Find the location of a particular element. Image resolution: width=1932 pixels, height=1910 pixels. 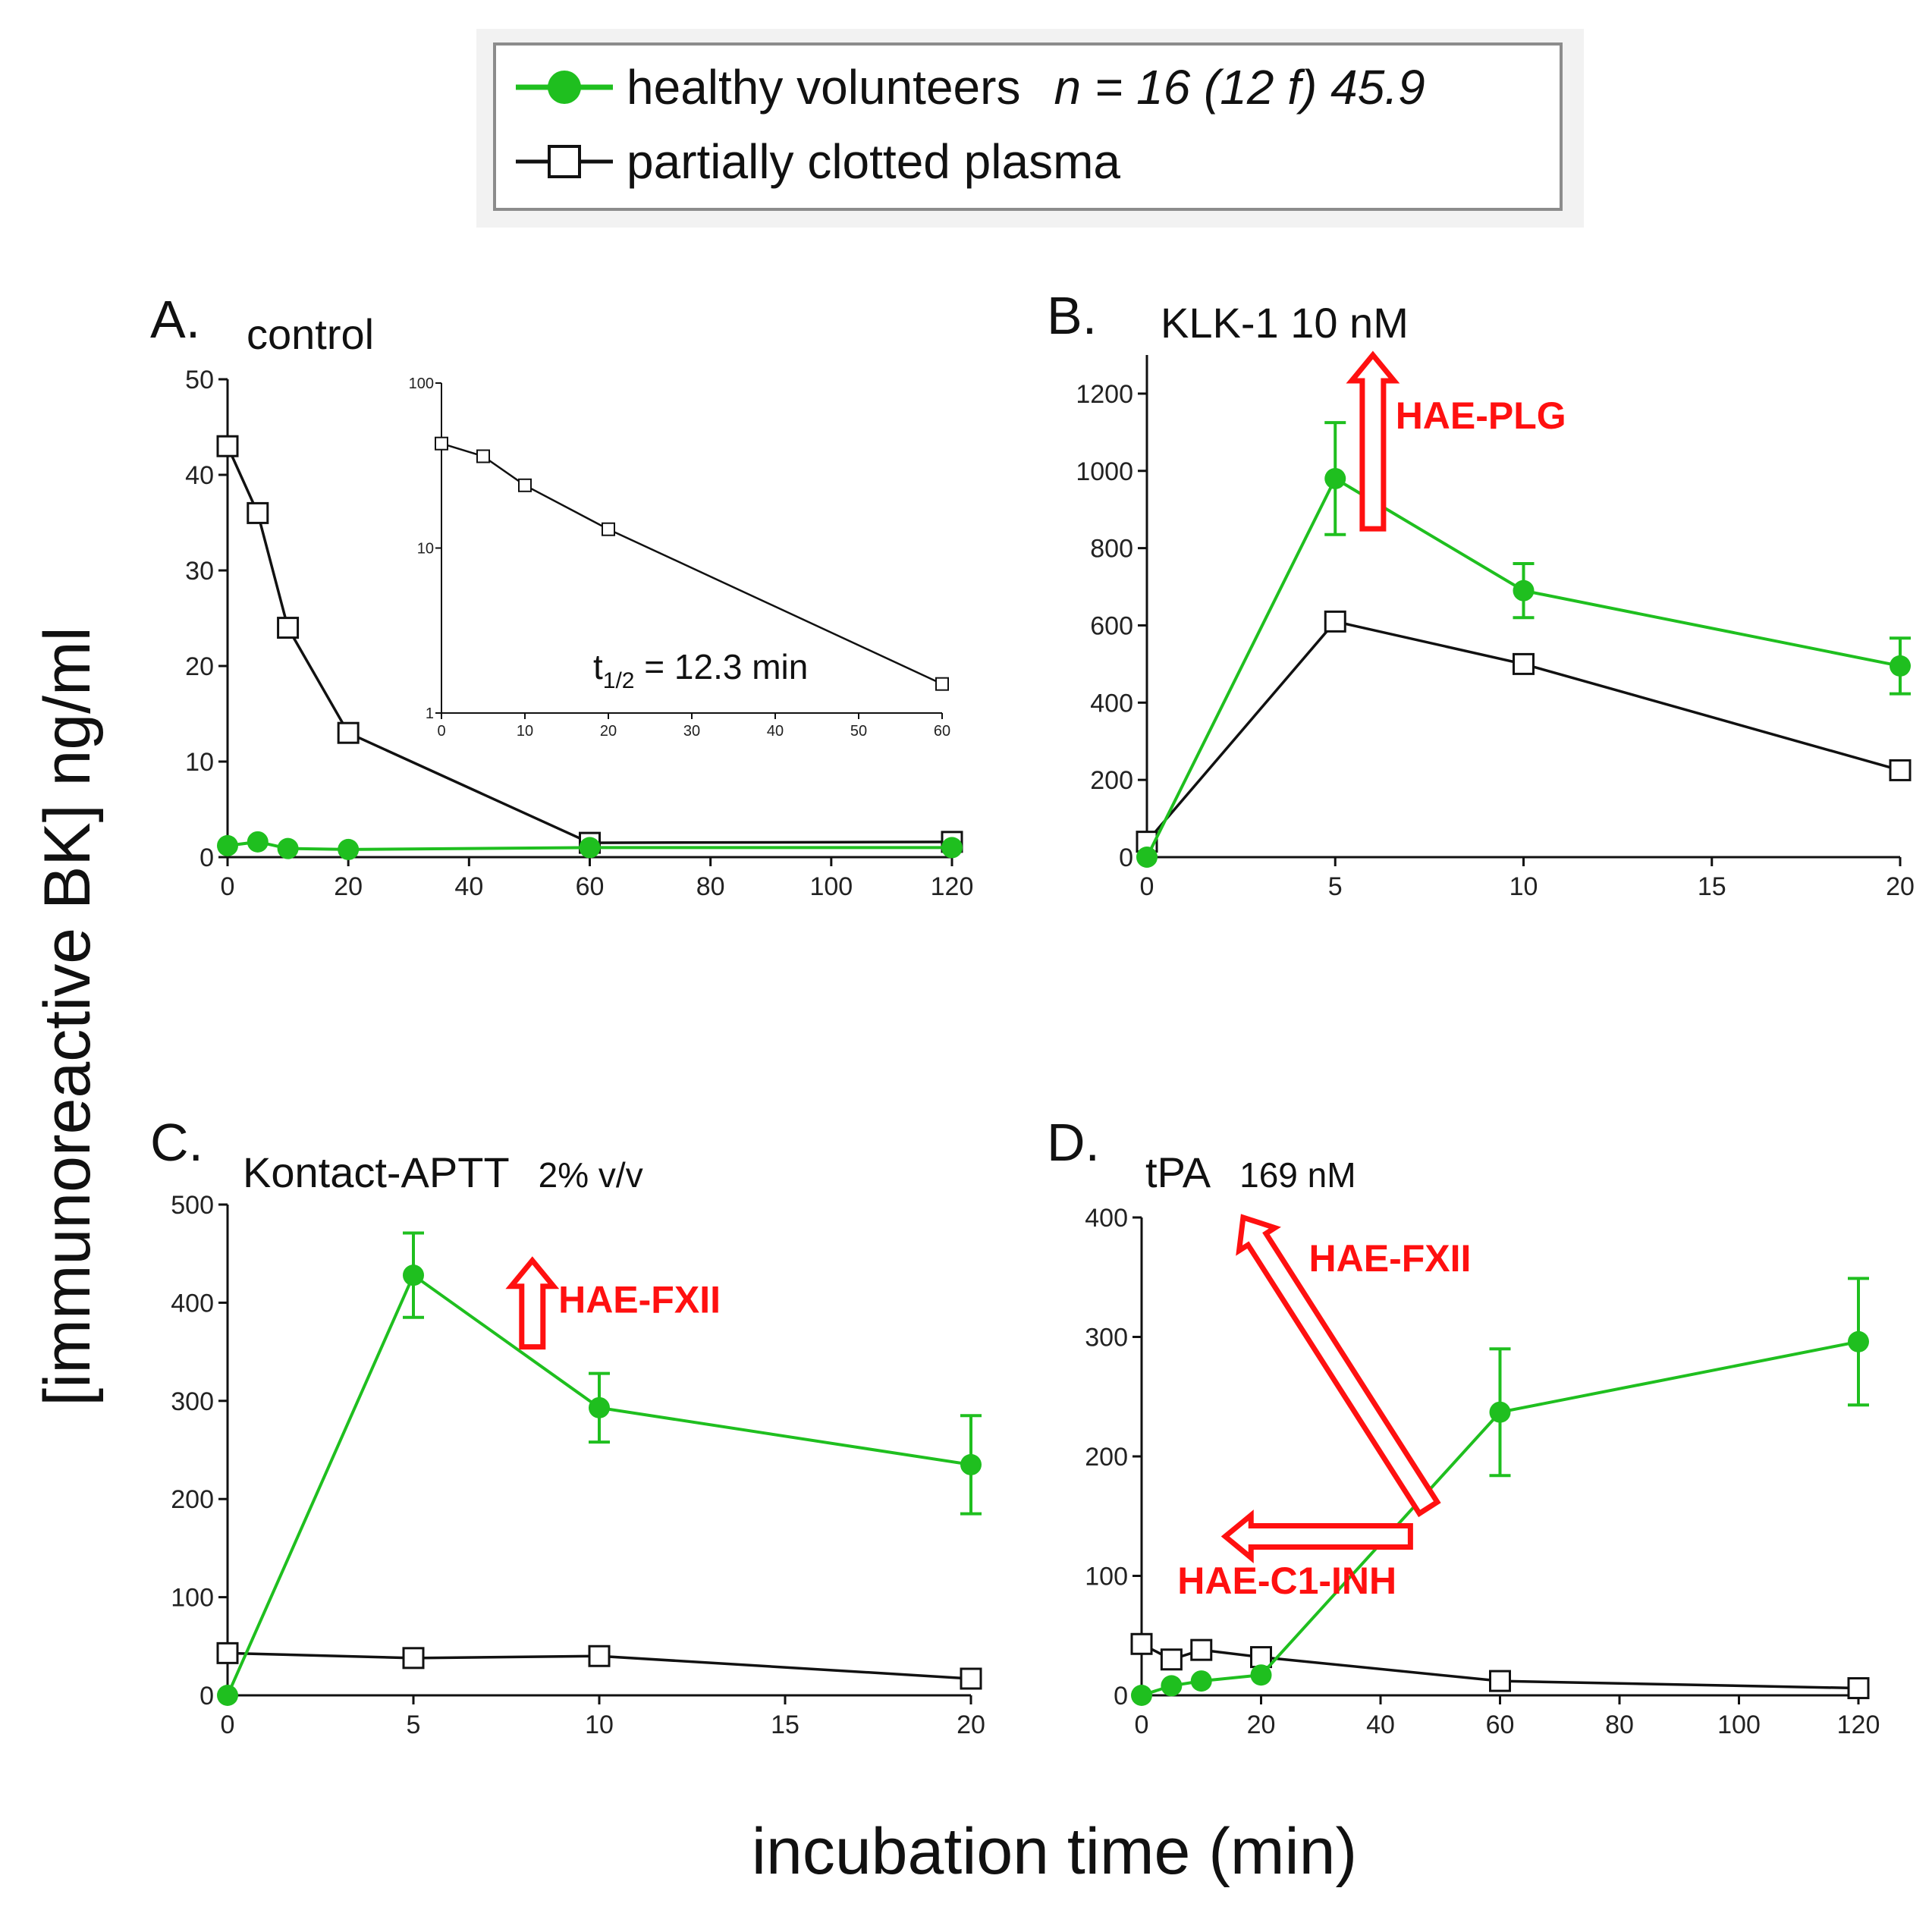

half-life-label: t1/2 = 12.3 min is located at coordinates (700, 670).